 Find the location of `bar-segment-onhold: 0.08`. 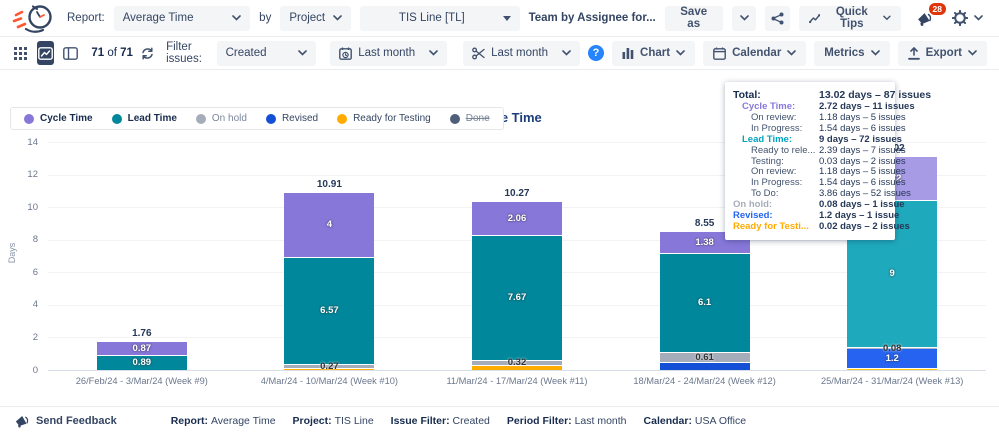

bar-segment-onhold: 0.08 is located at coordinates (892, 348).